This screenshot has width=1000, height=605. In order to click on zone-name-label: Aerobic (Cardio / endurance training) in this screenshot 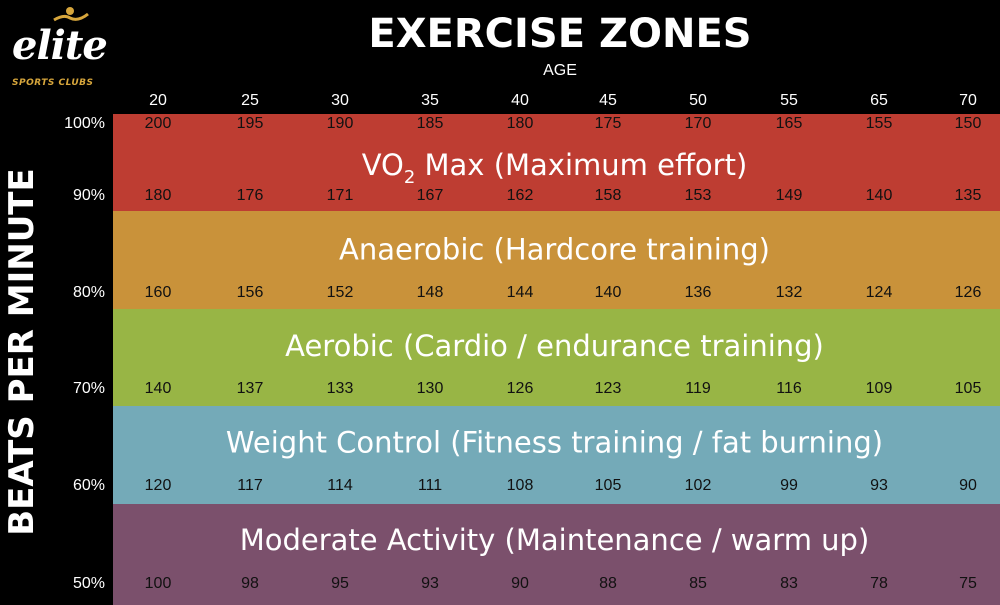, I will do `click(554, 346)`.